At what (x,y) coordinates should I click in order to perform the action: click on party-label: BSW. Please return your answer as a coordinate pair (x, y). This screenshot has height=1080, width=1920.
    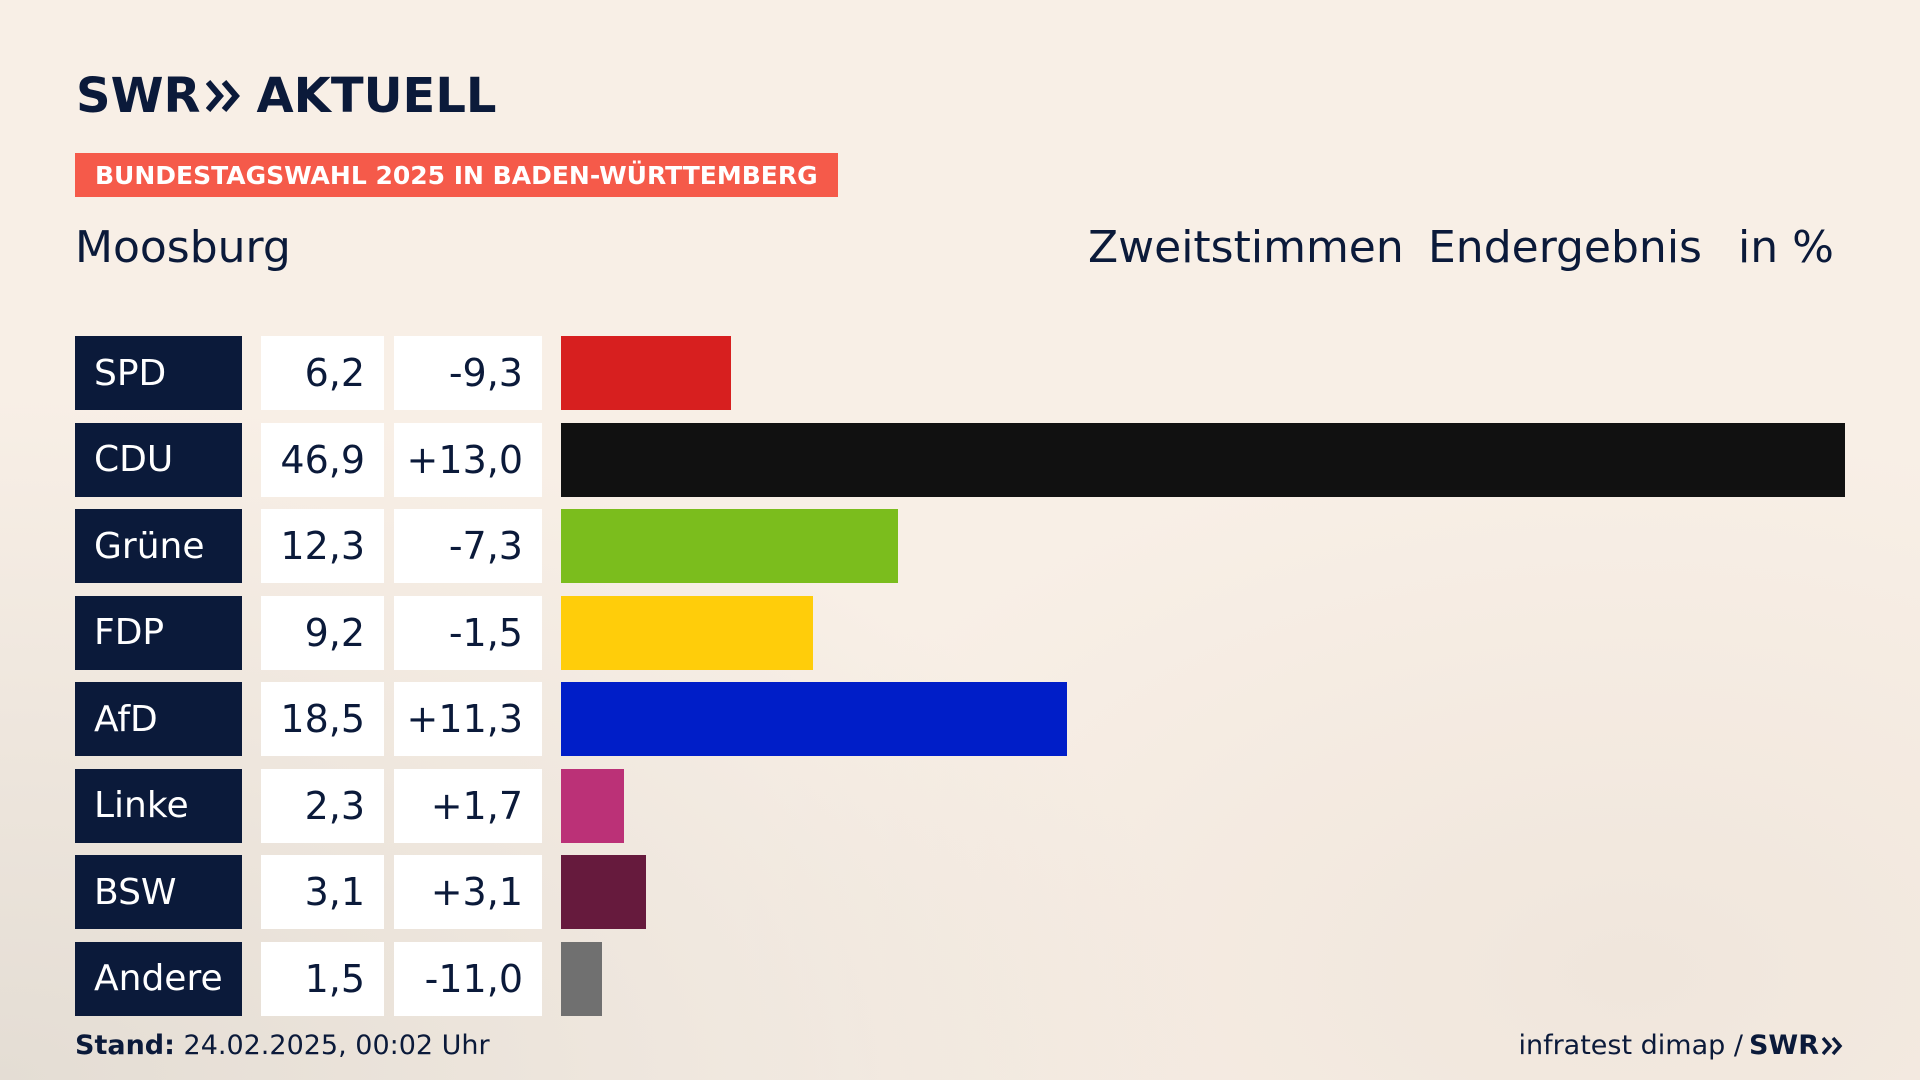
    Looking at the image, I should click on (158, 892).